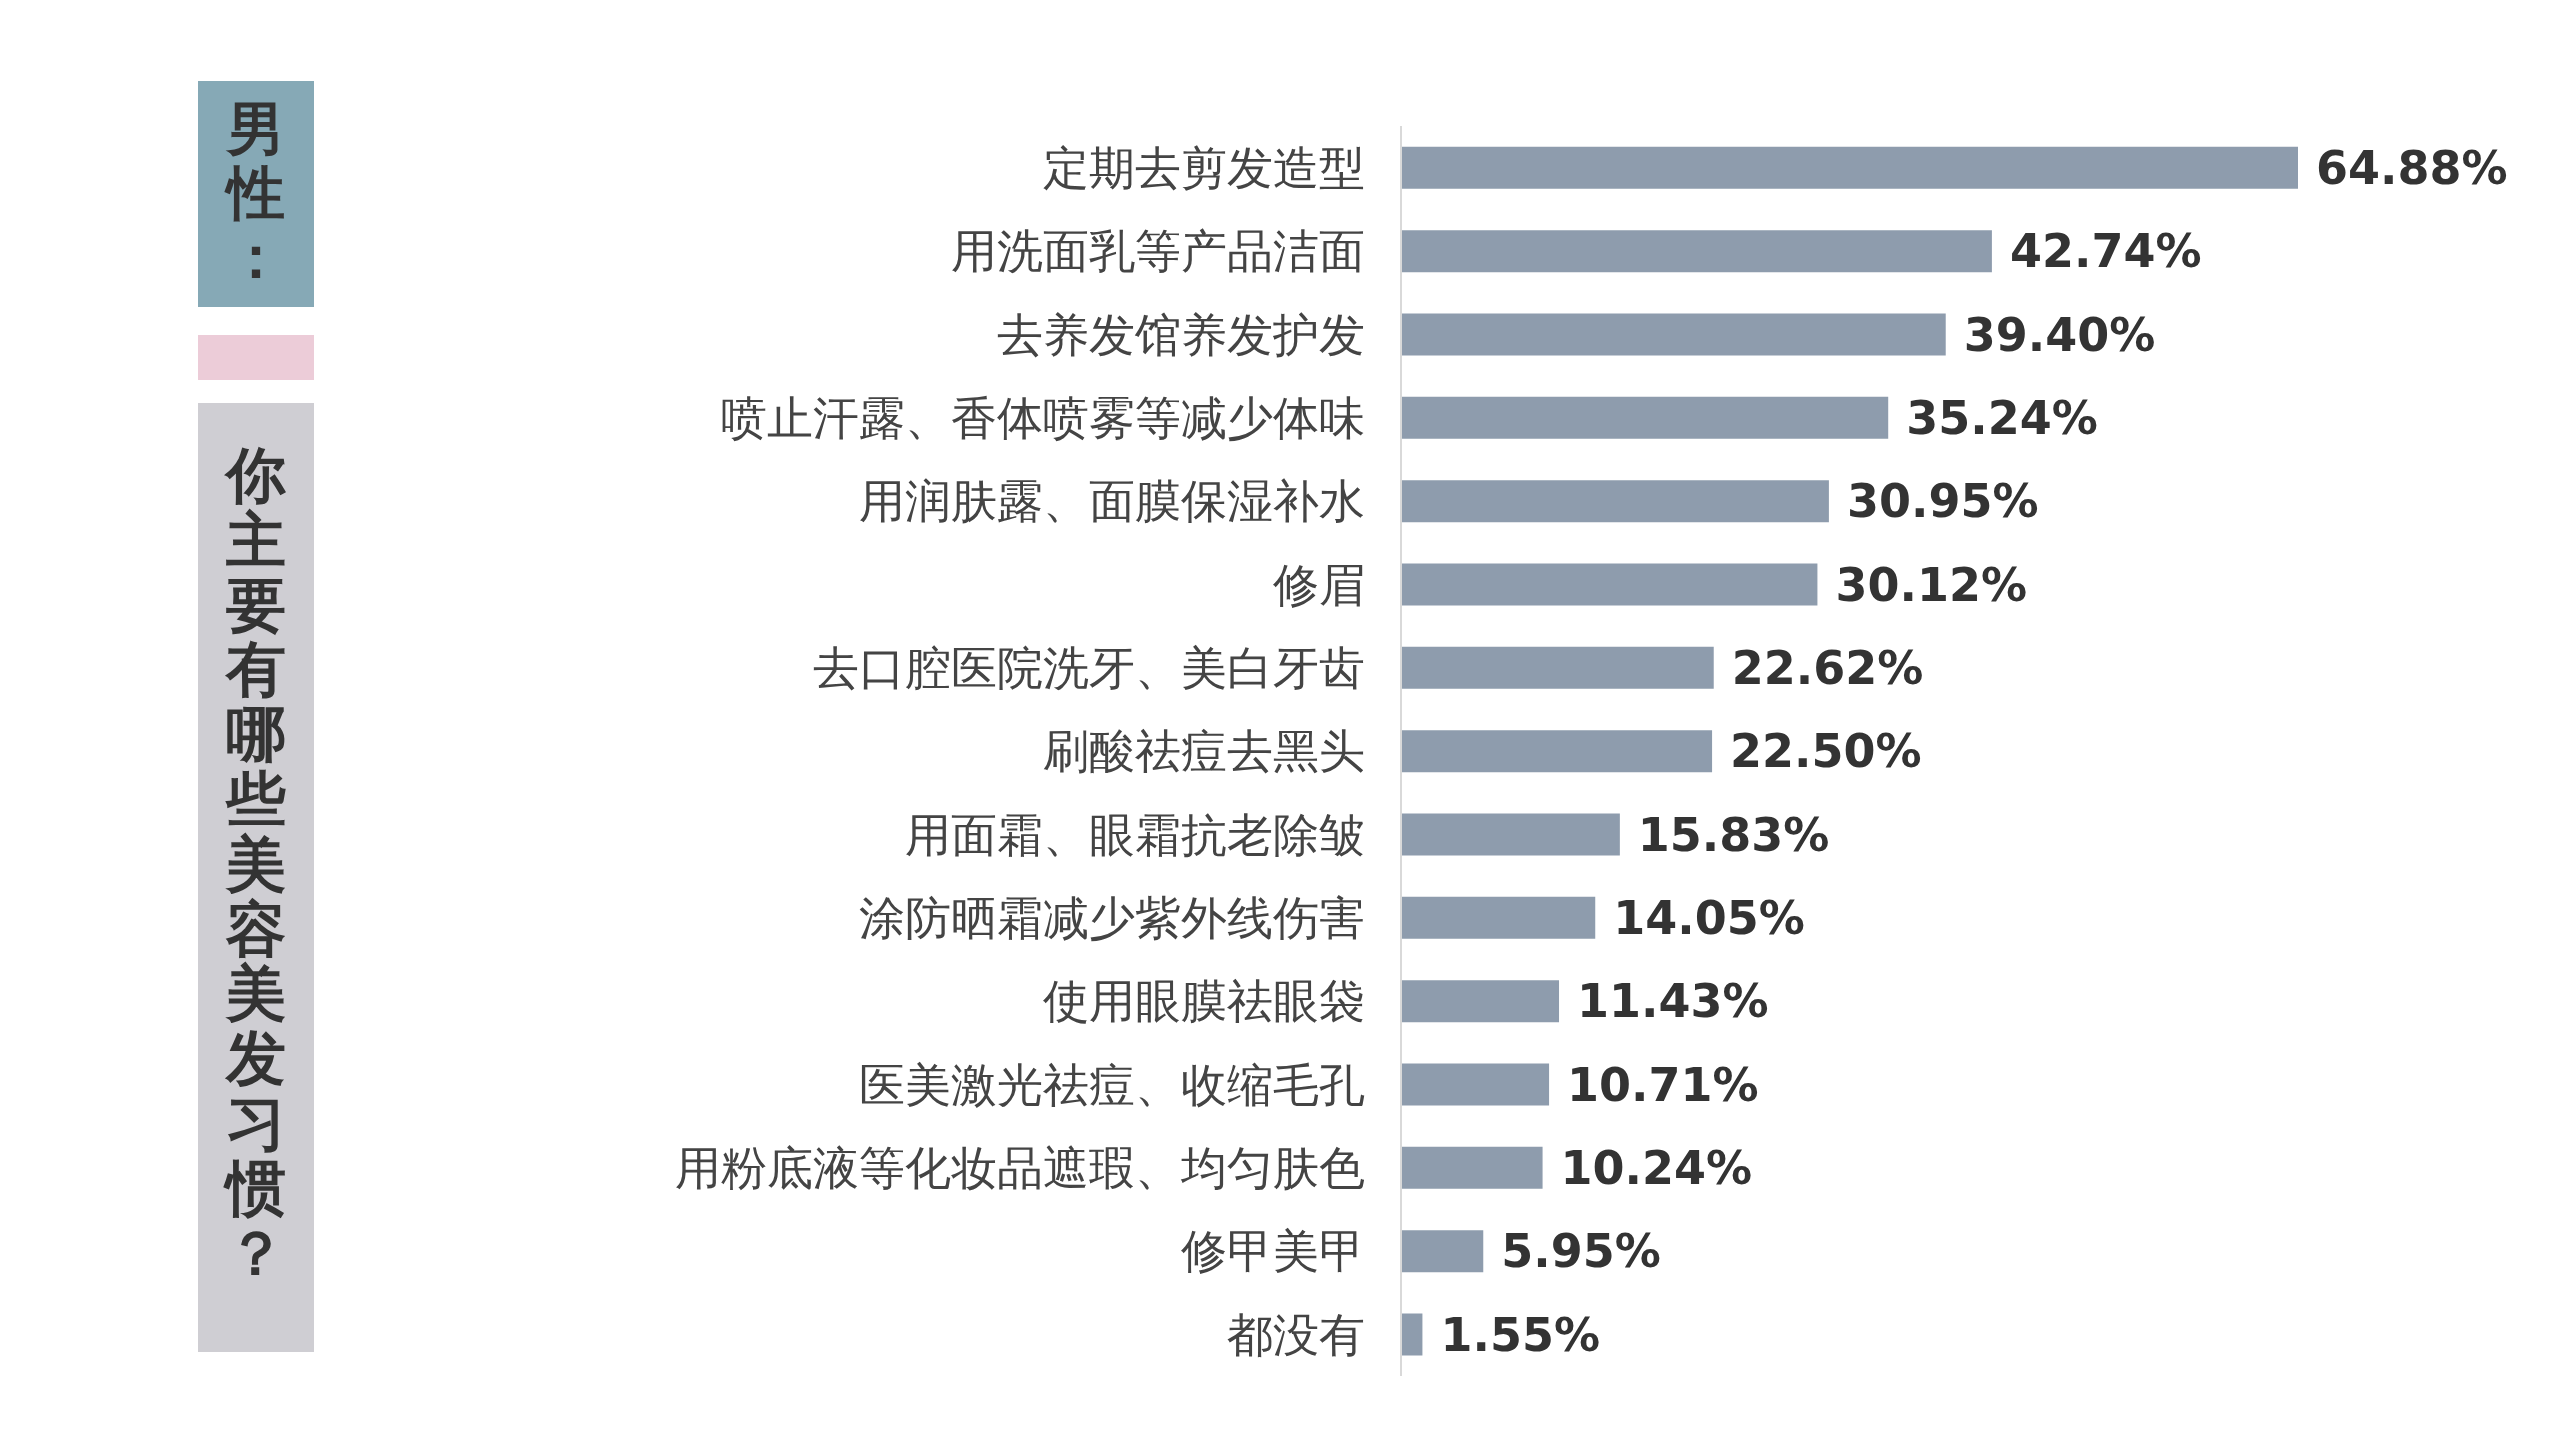  Describe the element at coordinates (1673, 1001) in the screenshot. I see `data-label: 11.43%` at that location.